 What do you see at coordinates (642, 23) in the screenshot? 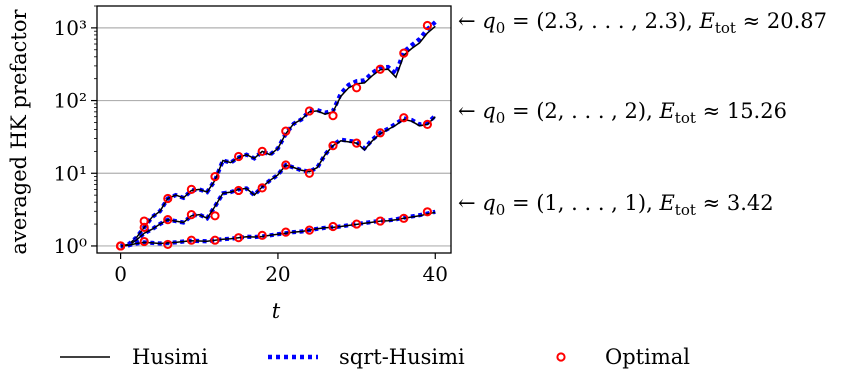
I see `curve-annotation-0: ← q0 = (2.3, . . . , 2.3), Etot ≈ 20.87` at bounding box center [642, 23].